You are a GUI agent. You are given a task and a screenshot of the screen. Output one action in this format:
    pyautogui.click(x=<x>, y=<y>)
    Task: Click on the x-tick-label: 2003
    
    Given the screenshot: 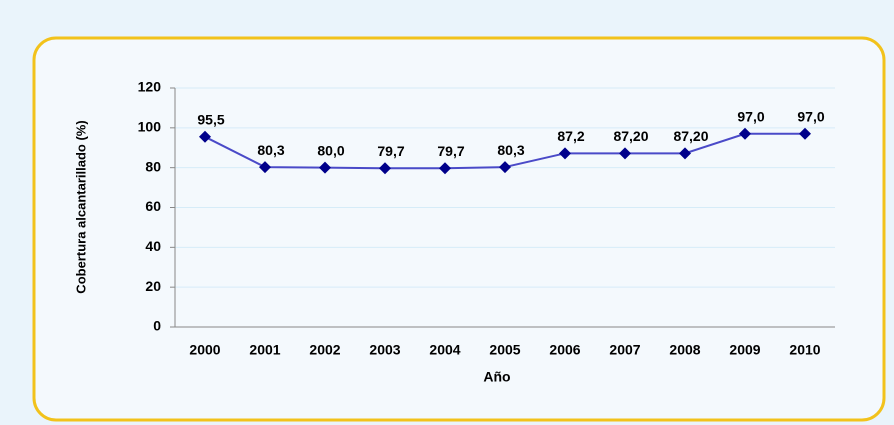 What is the action you would take?
    pyautogui.click(x=384, y=350)
    